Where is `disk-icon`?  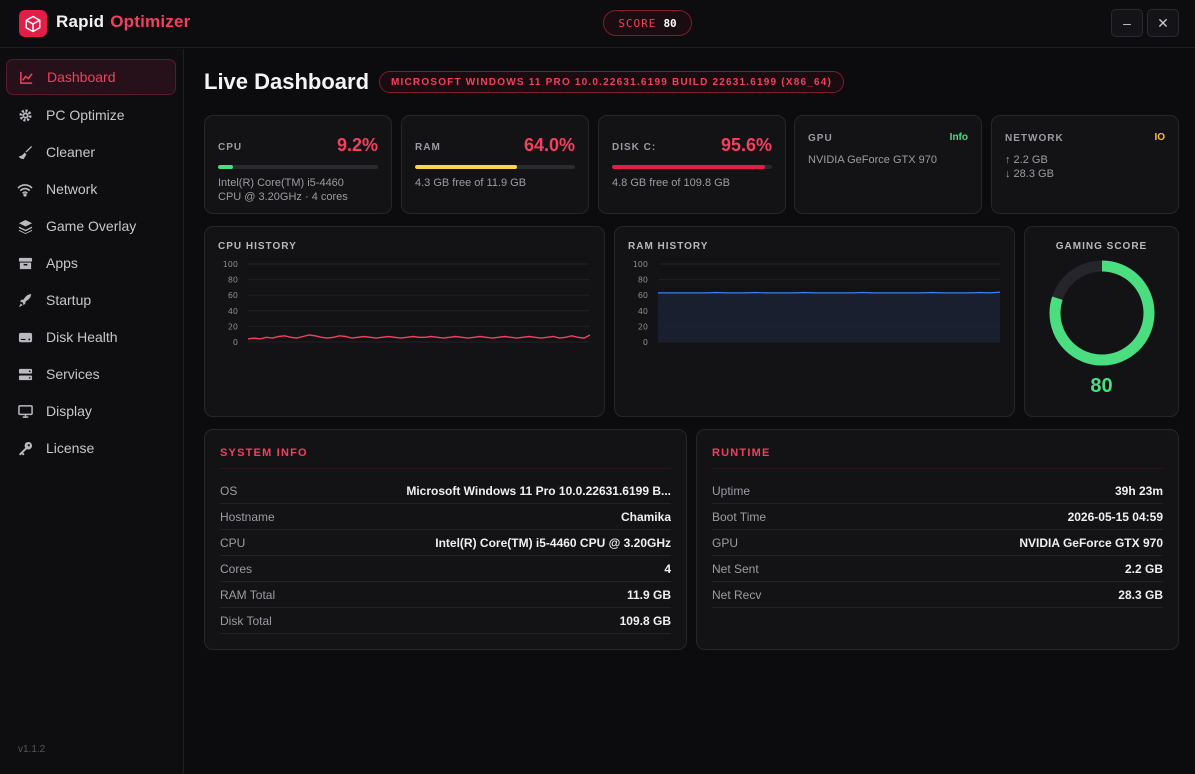 disk-icon is located at coordinates (25, 337).